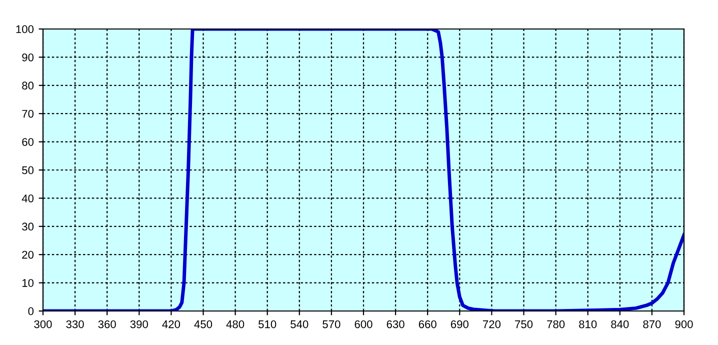 The height and width of the screenshot is (345, 718). What do you see at coordinates (363, 324) in the screenshot?
I see `x-tick-label: 600` at bounding box center [363, 324].